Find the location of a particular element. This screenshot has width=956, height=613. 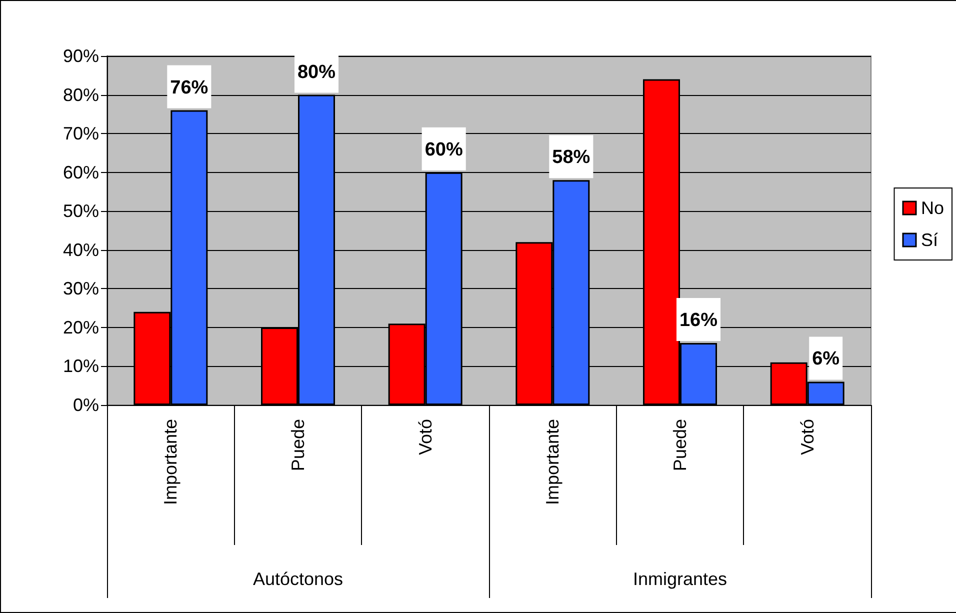

y-tick-label: 0% is located at coordinates (85, 405).